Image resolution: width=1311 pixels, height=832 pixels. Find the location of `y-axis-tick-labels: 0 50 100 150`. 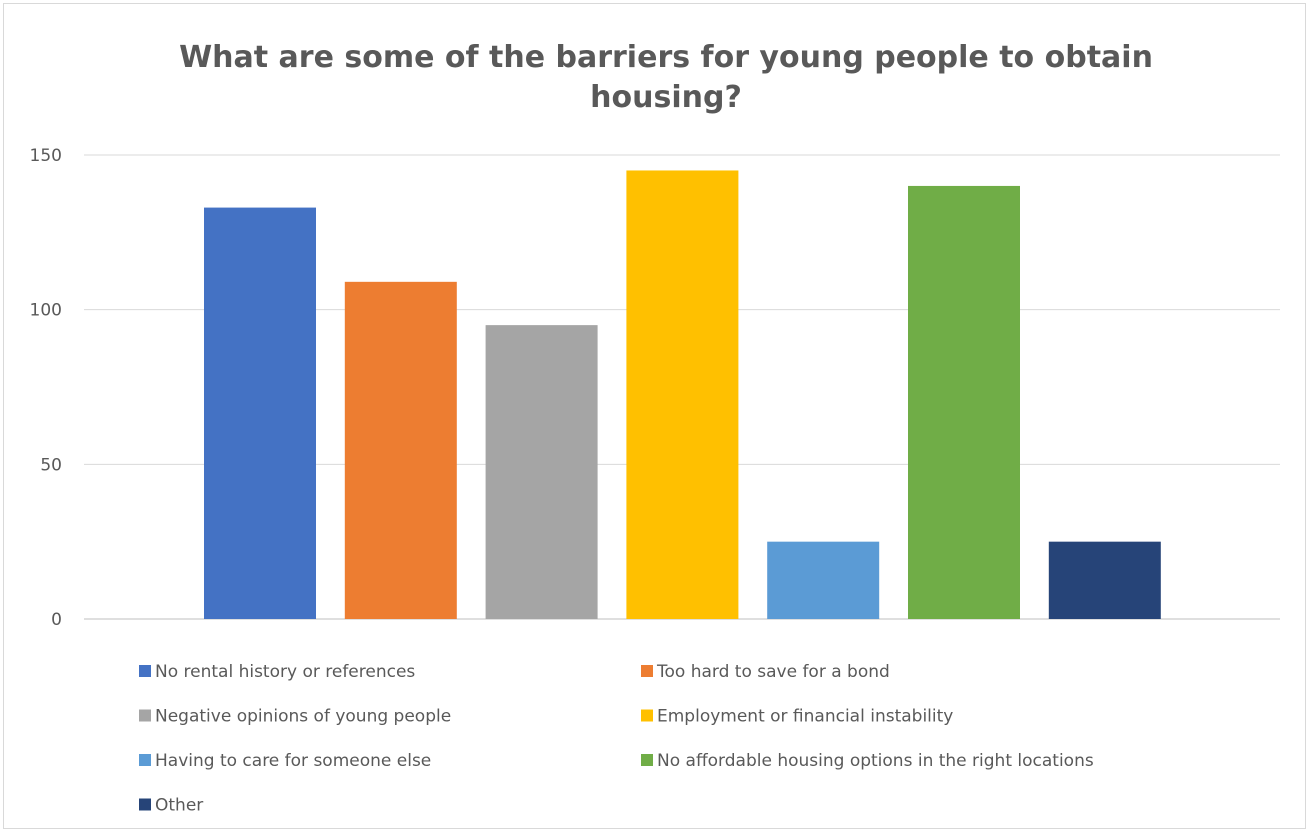

y-axis-tick-labels: 0 50 100 150 is located at coordinates (46, 388).